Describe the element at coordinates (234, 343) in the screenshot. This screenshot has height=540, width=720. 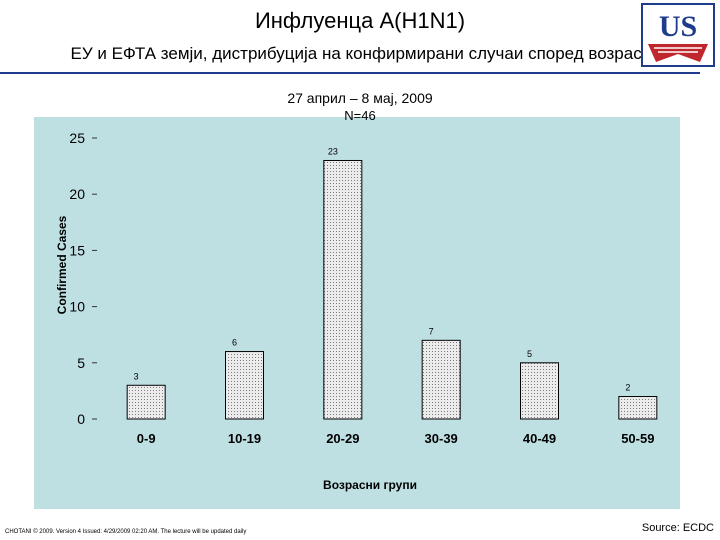
I see `data-label: 6` at that location.